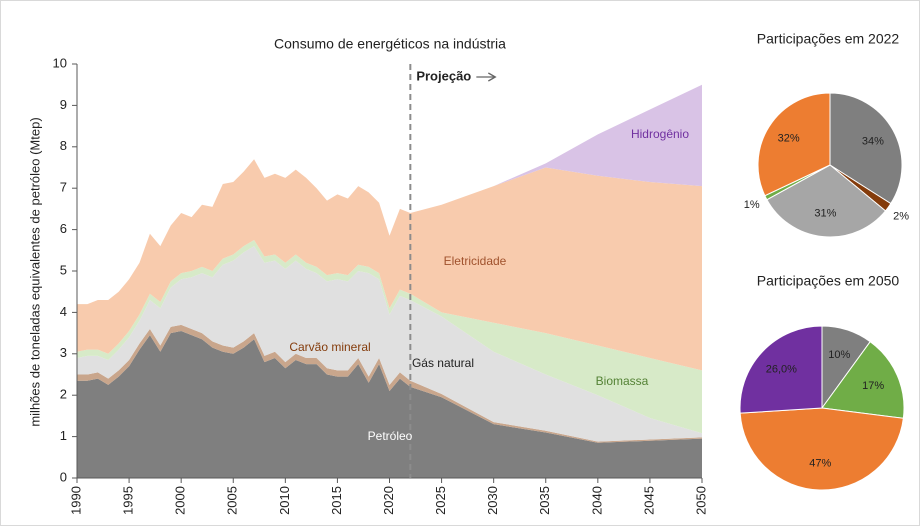 This screenshot has height=526, width=920. Describe the element at coordinates (486, 77) in the screenshot. I see `annotation-arrow` at that location.